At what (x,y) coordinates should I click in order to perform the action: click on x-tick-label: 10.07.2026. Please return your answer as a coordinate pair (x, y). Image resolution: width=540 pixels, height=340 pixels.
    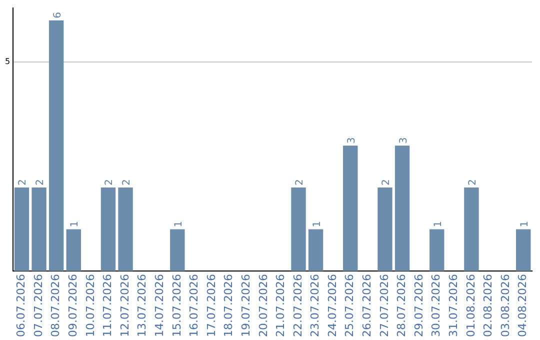
    Looking at the image, I should click on (90, 306).